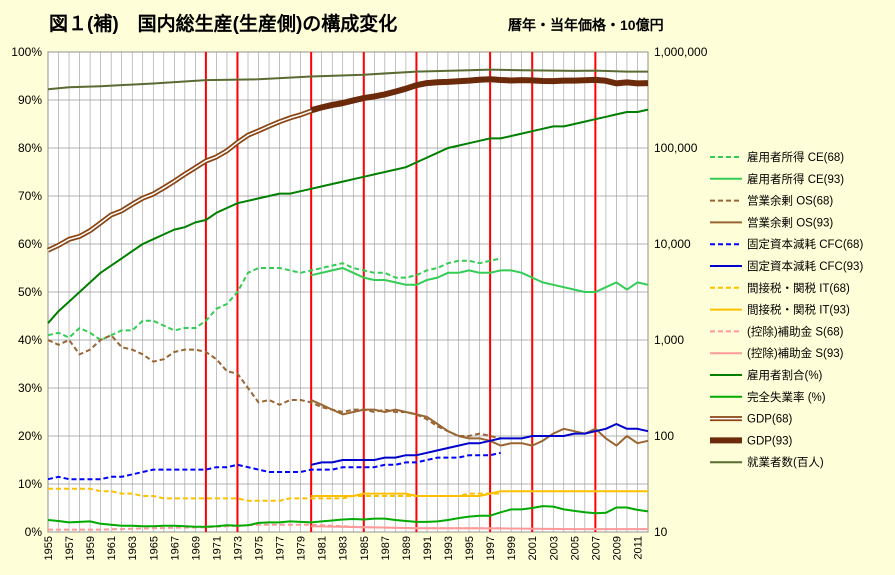 This screenshot has height=575, width=895. What do you see at coordinates (470, 548) in the screenshot?
I see `x-tick-label: 1995` at bounding box center [470, 548].